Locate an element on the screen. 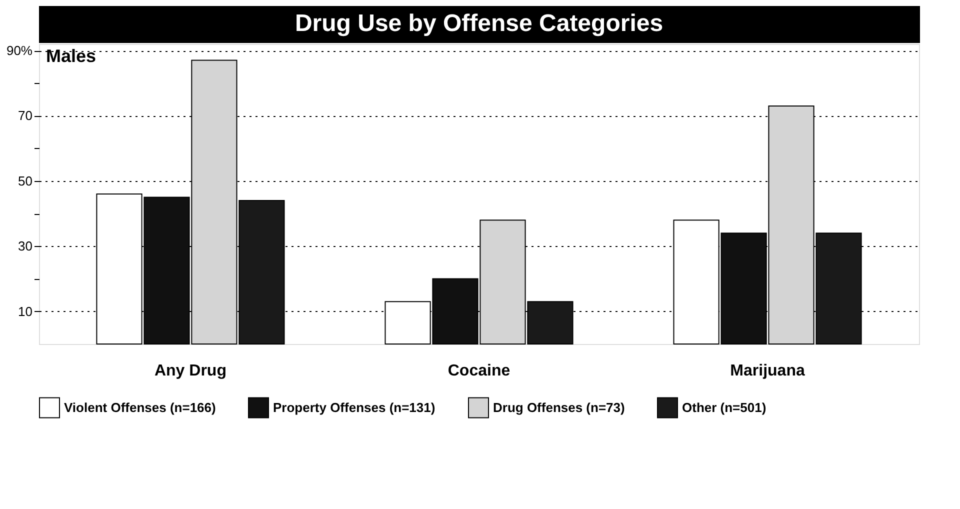  y-tick-label: 90% is located at coordinates (19, 50).